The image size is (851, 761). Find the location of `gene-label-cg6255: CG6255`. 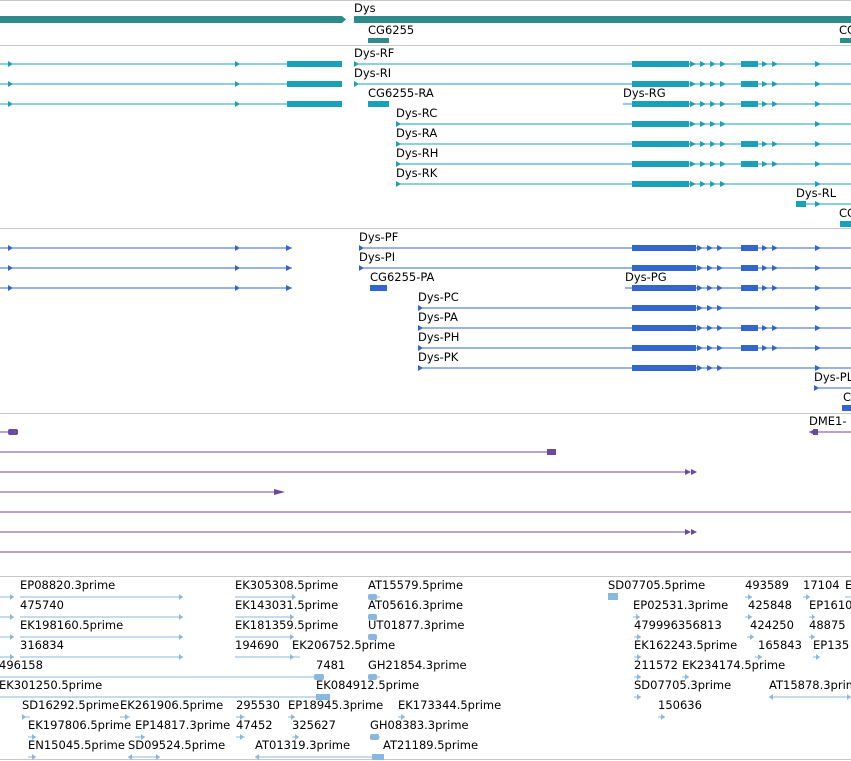

gene-label-cg6255: CG6255 is located at coordinates (391, 30).